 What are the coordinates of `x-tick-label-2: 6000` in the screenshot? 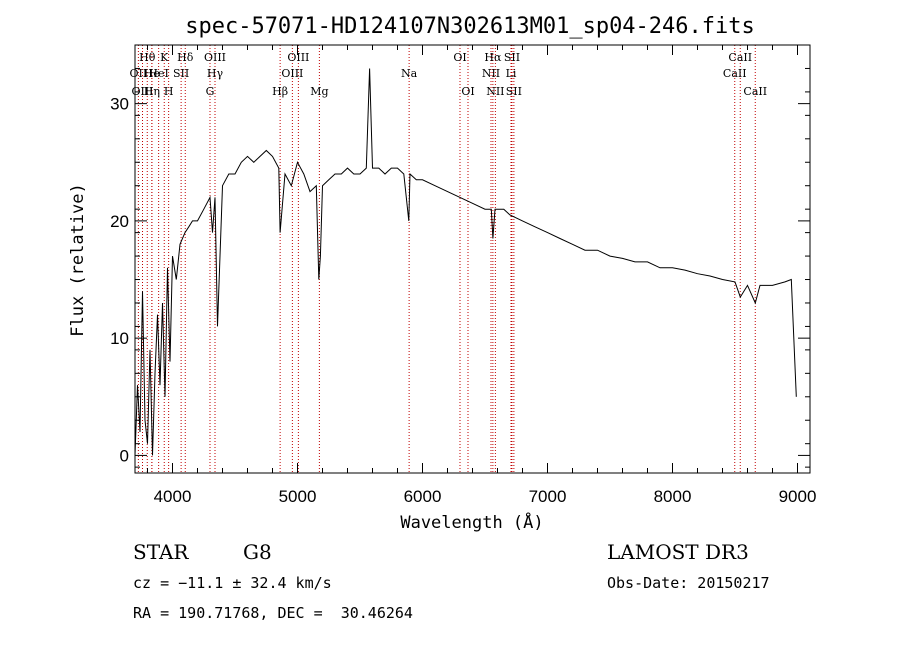 It's located at (423, 496).